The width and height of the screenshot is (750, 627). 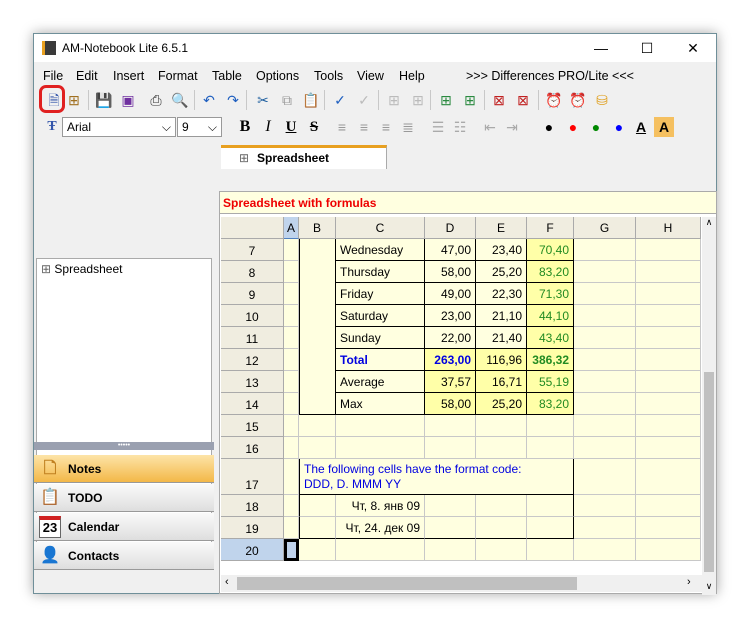 What do you see at coordinates (380, 382) in the screenshot?
I see `cell-C13: Average` at bounding box center [380, 382].